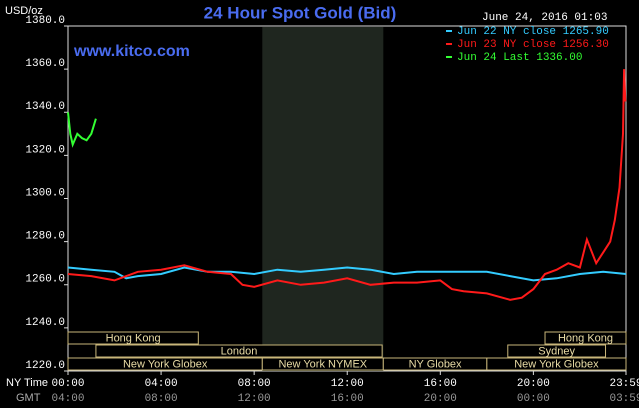 Image resolution: width=639 pixels, height=408 pixels. Describe the element at coordinates (624, 399) in the screenshot. I see `x2-tick-label: 03:59` at that location.